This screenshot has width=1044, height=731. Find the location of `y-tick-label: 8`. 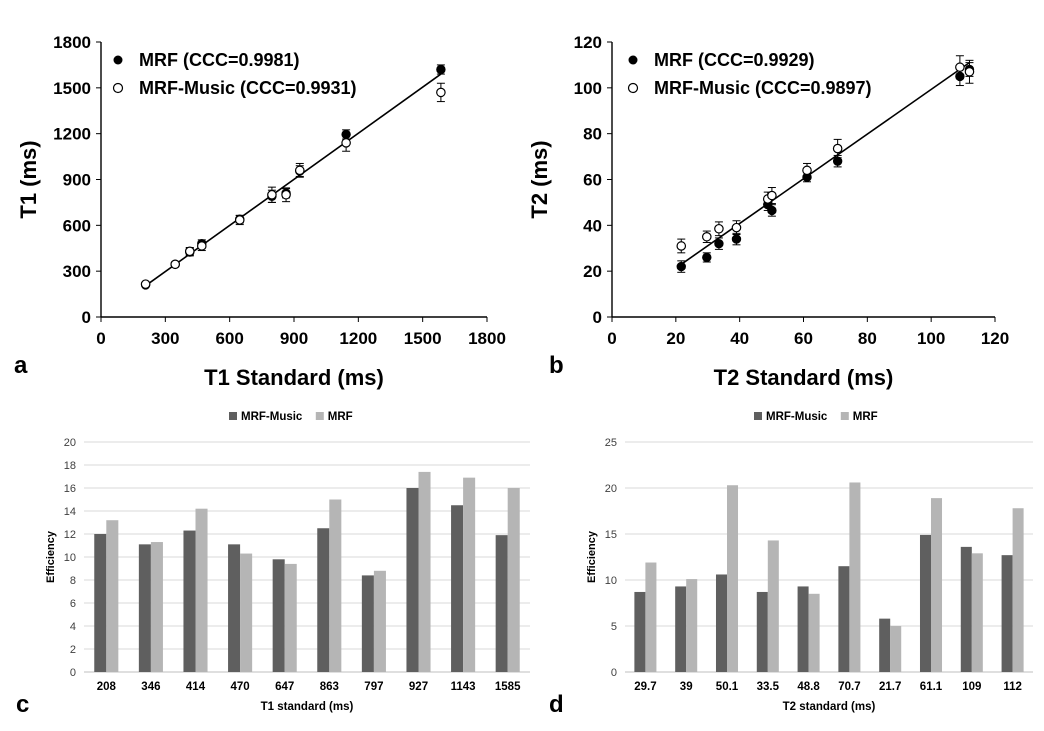

y-tick-label: 8 is located at coordinates (73, 581).